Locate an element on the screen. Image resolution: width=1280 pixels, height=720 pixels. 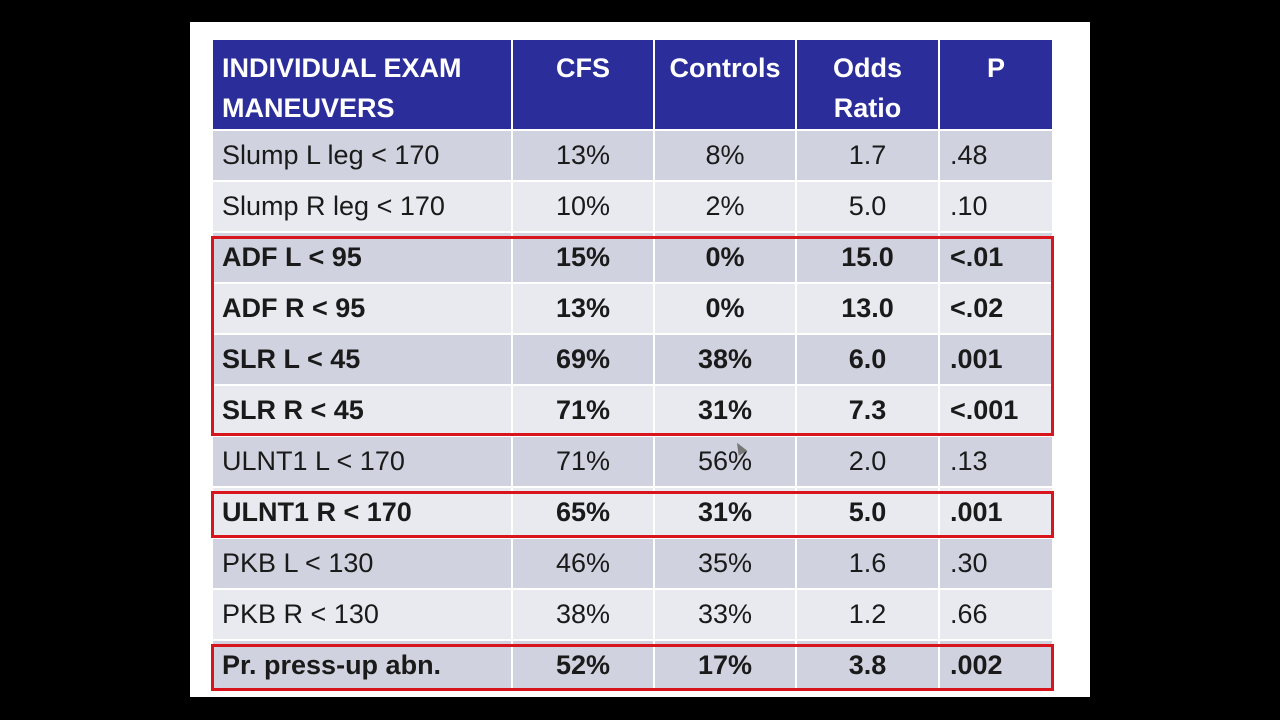
cell-odds-ratio: 15.0 is located at coordinates (868, 257).